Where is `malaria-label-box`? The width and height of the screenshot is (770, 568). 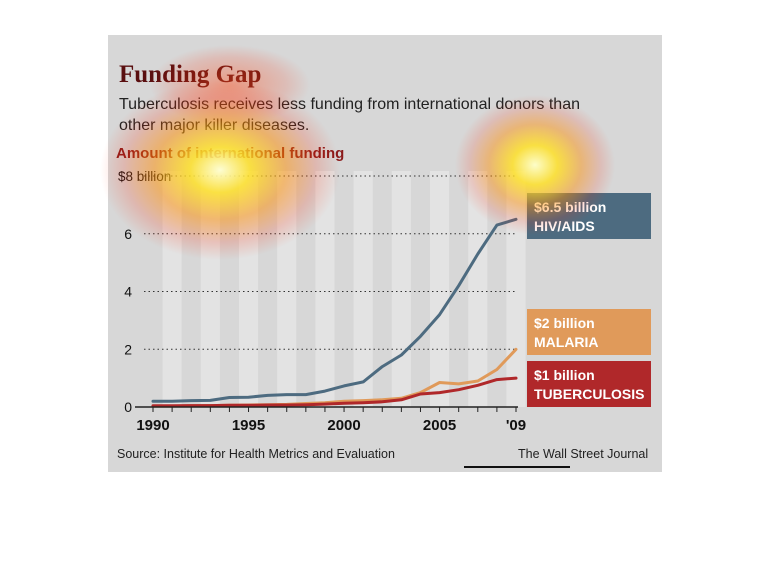 malaria-label-box is located at coordinates (589, 332).